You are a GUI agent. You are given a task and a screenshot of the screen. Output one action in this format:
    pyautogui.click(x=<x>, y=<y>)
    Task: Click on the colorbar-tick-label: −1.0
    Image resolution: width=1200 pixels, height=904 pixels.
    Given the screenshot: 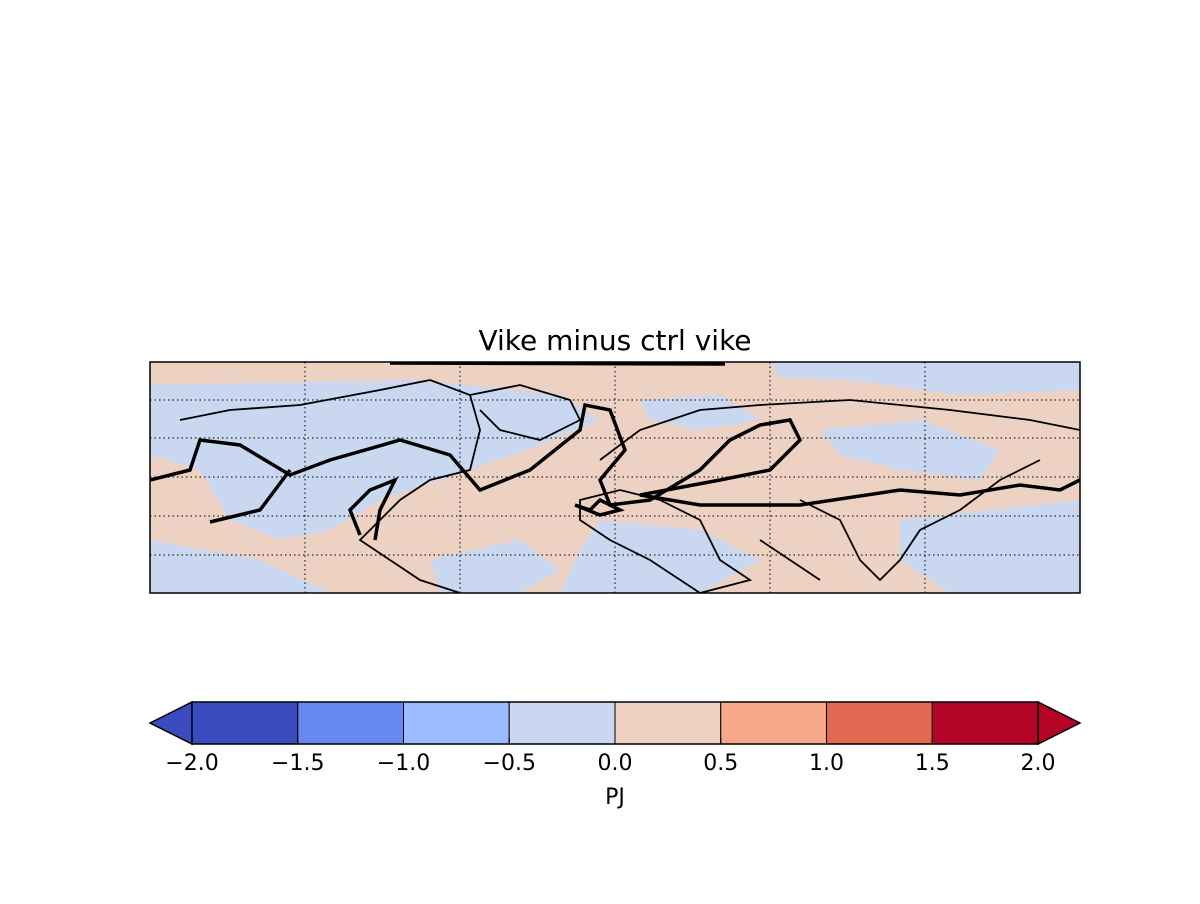 What is the action you would take?
    pyautogui.click(x=403, y=763)
    